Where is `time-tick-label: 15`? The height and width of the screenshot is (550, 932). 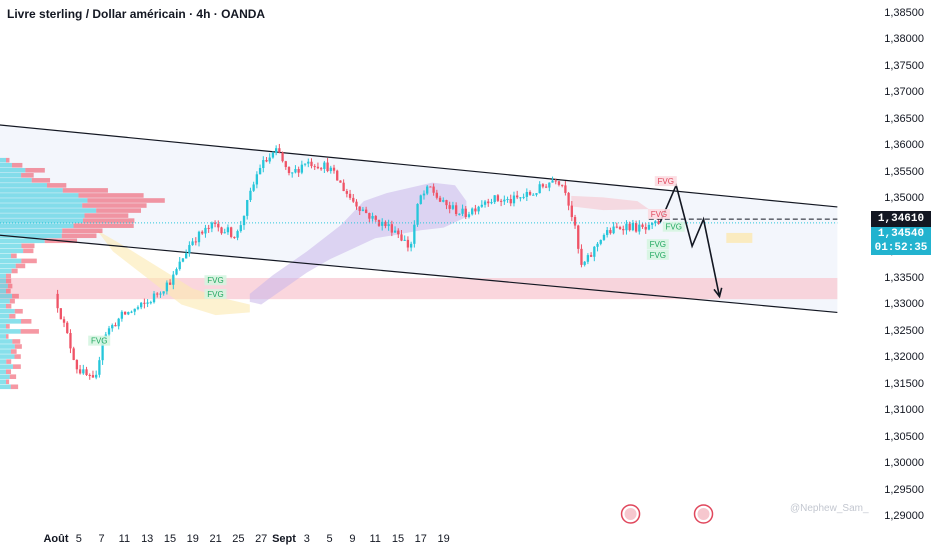 time-tick-label: 15 is located at coordinates (398, 539).